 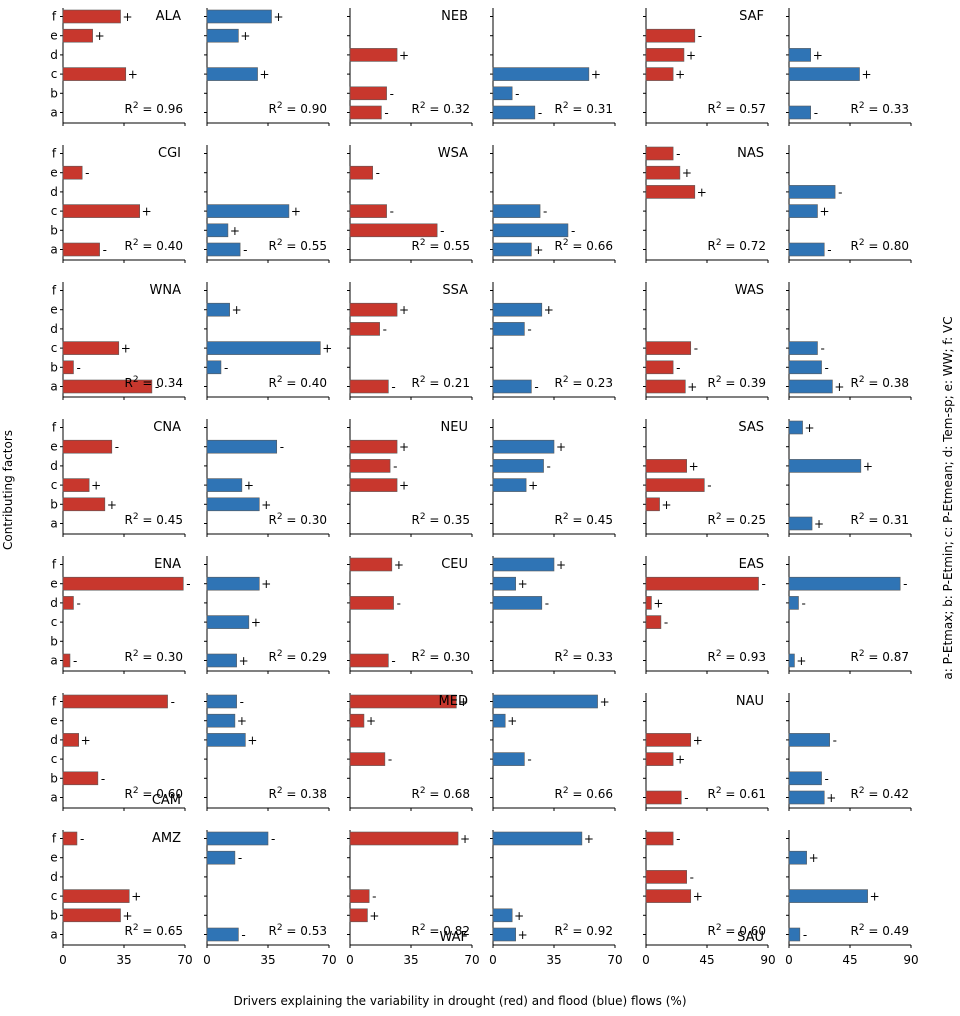 What do you see at coordinates (799, 112) in the screenshot?
I see `flood-bar-saf-a` at bounding box center [799, 112].